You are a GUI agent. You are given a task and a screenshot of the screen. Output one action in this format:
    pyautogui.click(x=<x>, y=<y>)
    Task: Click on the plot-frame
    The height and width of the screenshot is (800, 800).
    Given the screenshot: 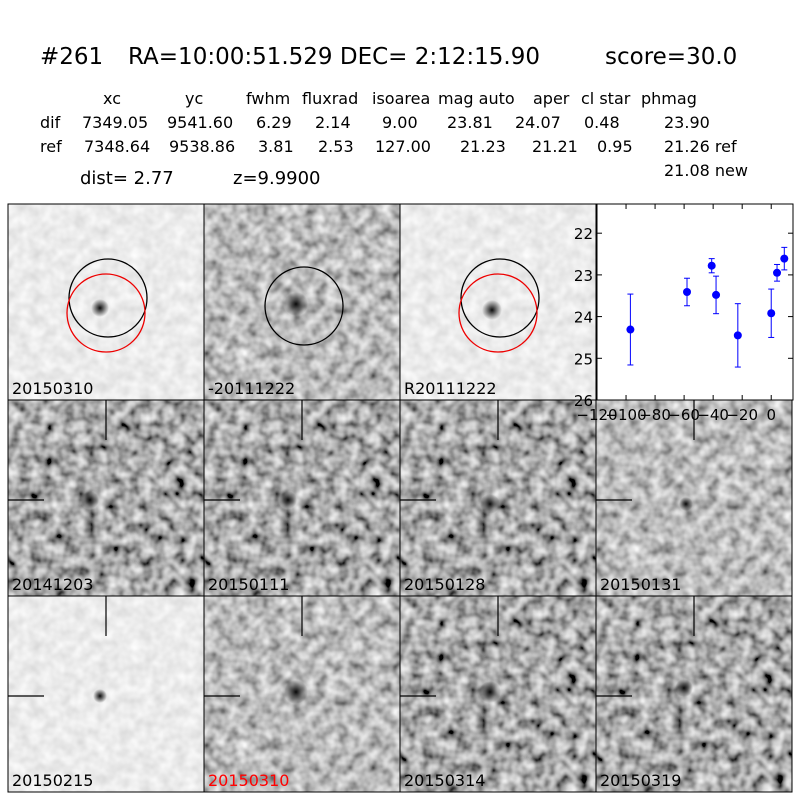 What is the action you would take?
    pyautogui.click(x=695, y=302)
    